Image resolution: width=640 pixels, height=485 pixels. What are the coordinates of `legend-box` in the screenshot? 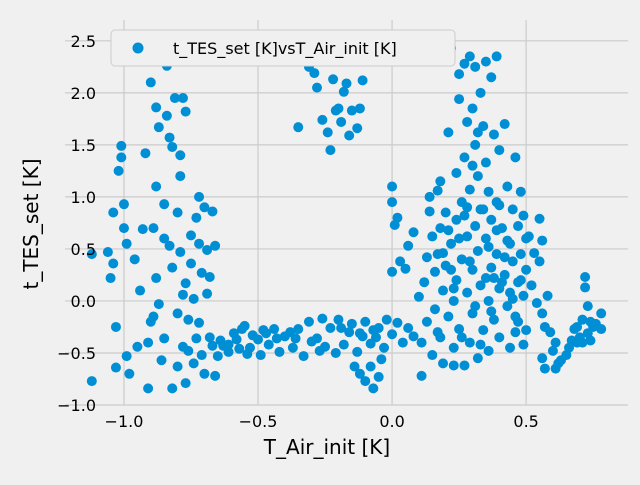 It's located at (283, 48).